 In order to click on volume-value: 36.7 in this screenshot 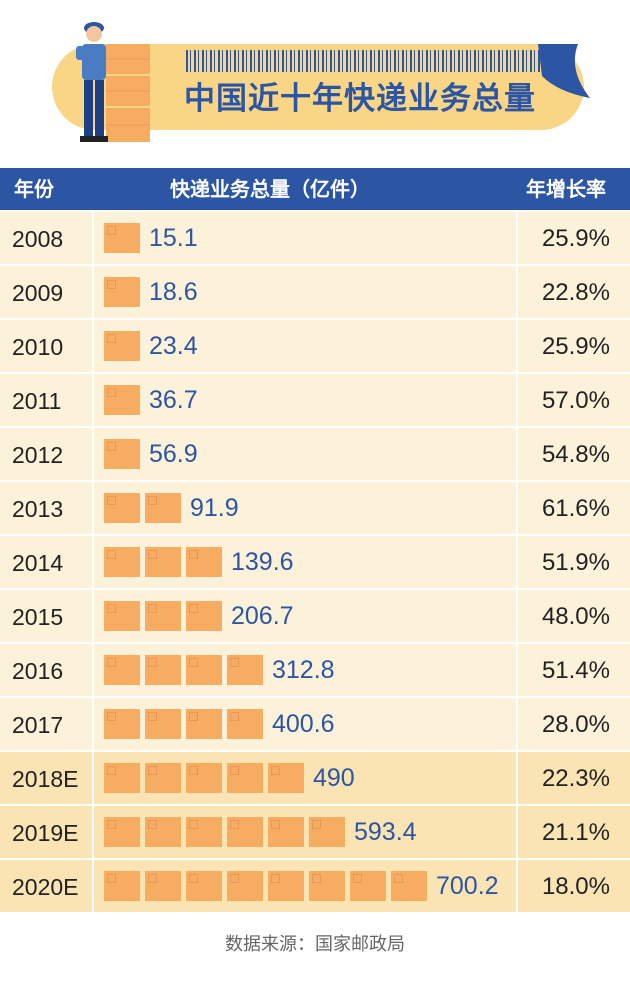, I will do `click(173, 400)`.